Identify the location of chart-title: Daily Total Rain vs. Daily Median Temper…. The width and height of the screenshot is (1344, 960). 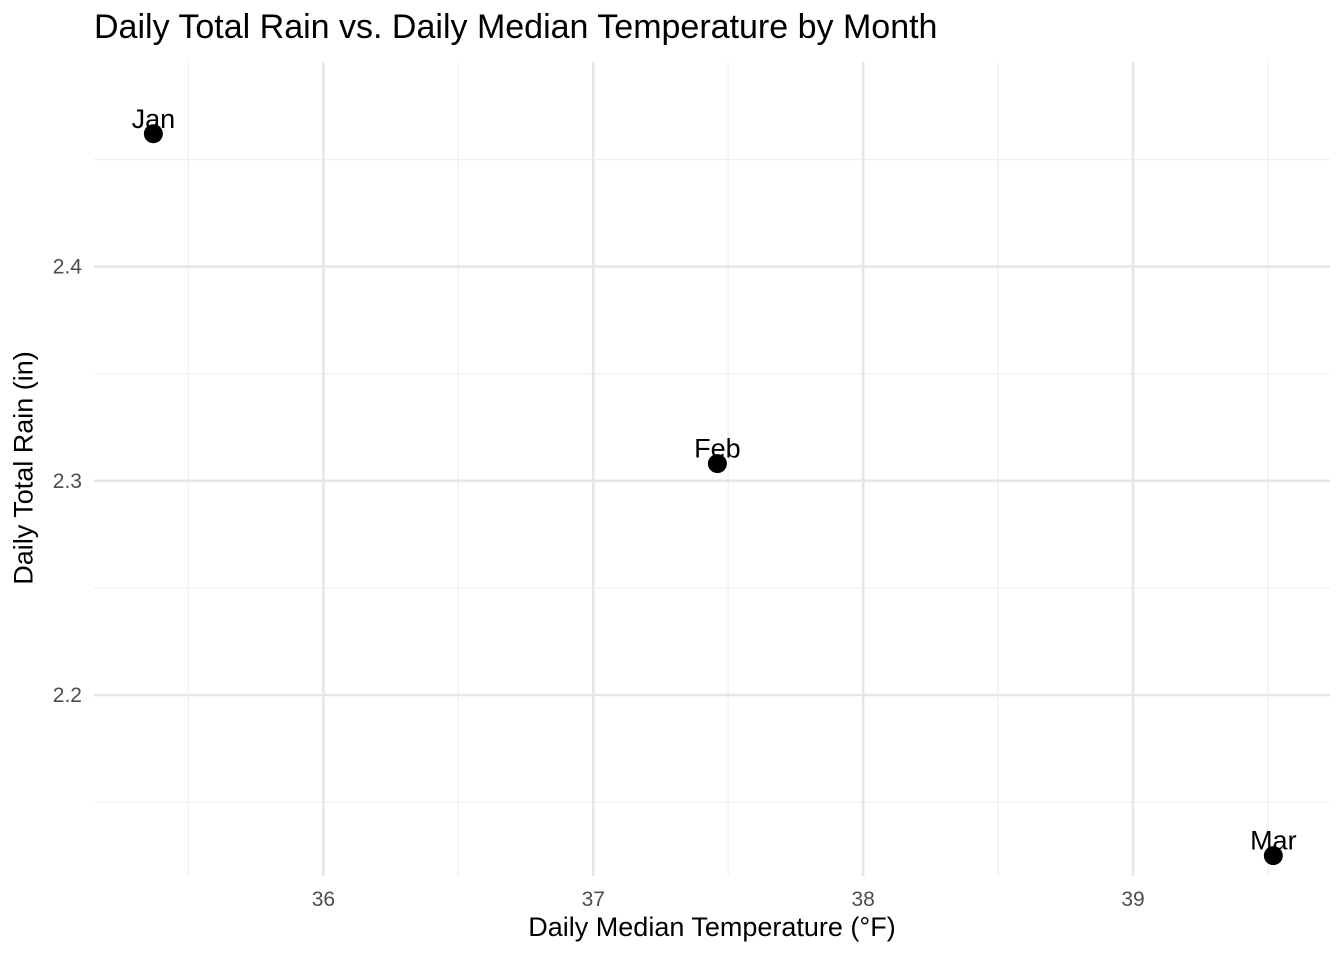
(516, 27).